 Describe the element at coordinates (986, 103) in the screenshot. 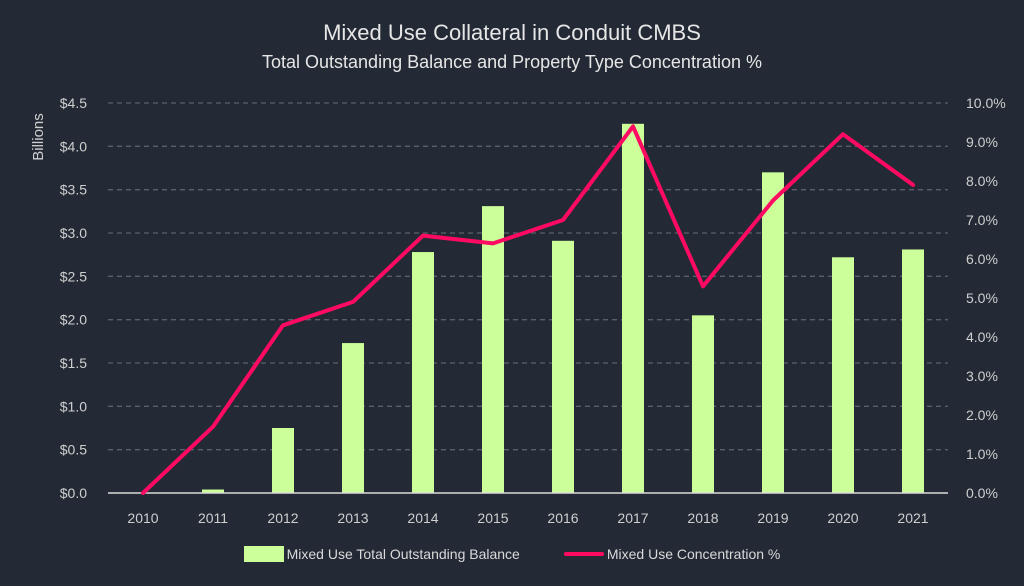

I see `y2-tick-label: 10.0%` at that location.